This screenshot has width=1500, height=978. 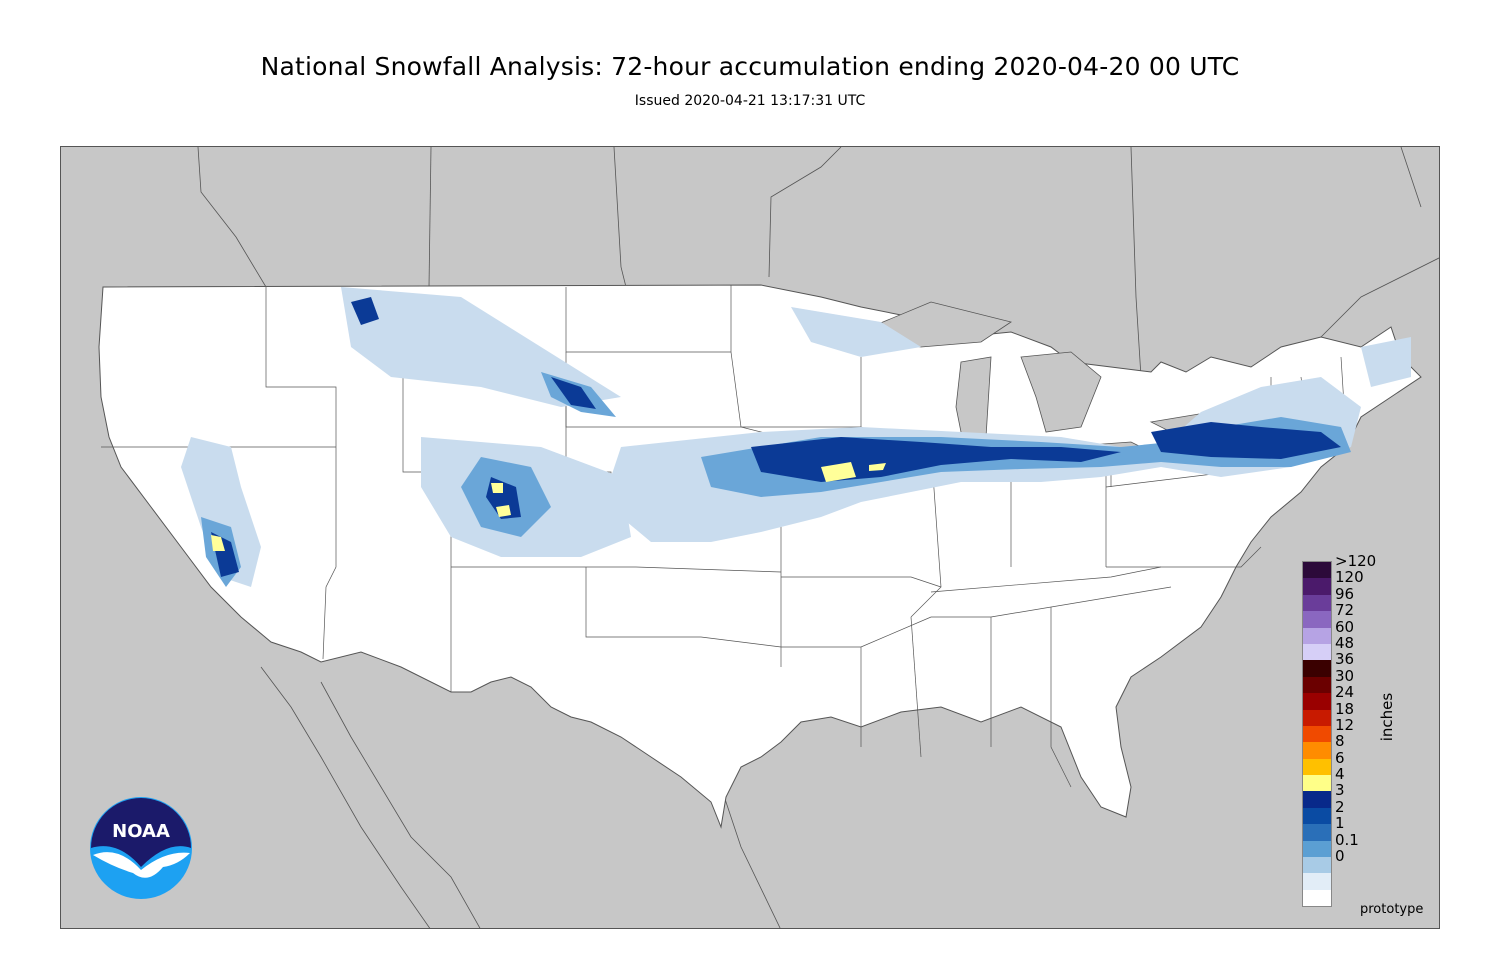 I want to click on legend-label: 6, so click(x=1340, y=757).